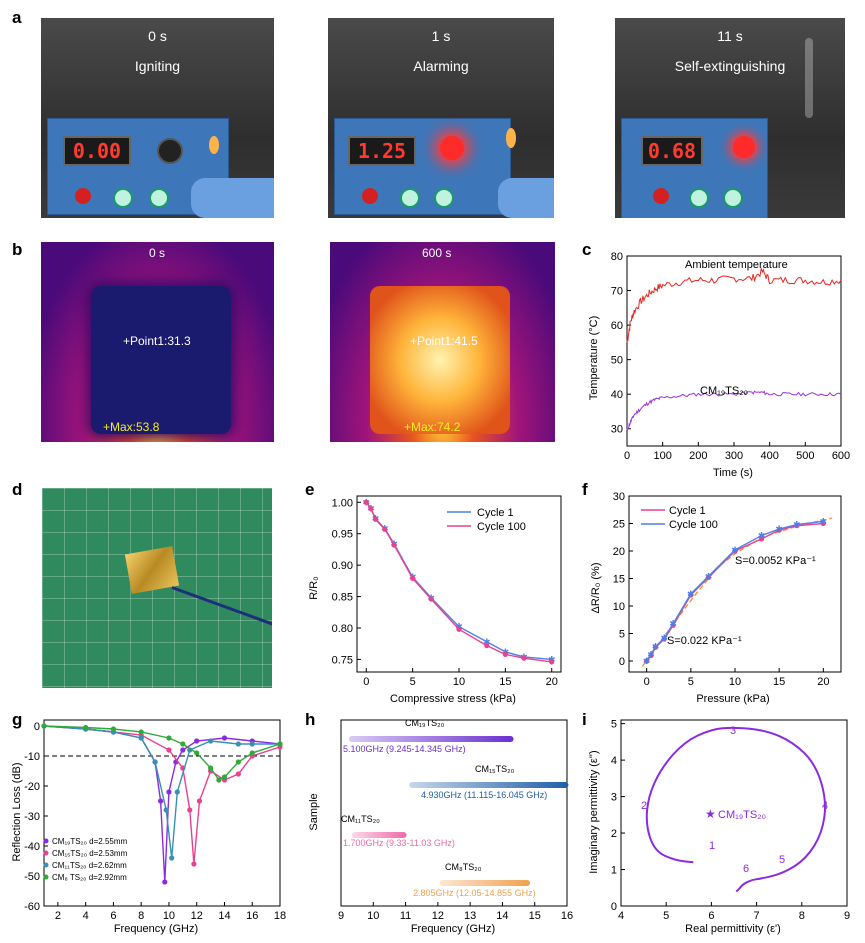  Describe the element at coordinates (484, 795) in the screenshot. I see `bar-label-cm15: 4.930GHz (11.115-16.045 GHz)` at that location.